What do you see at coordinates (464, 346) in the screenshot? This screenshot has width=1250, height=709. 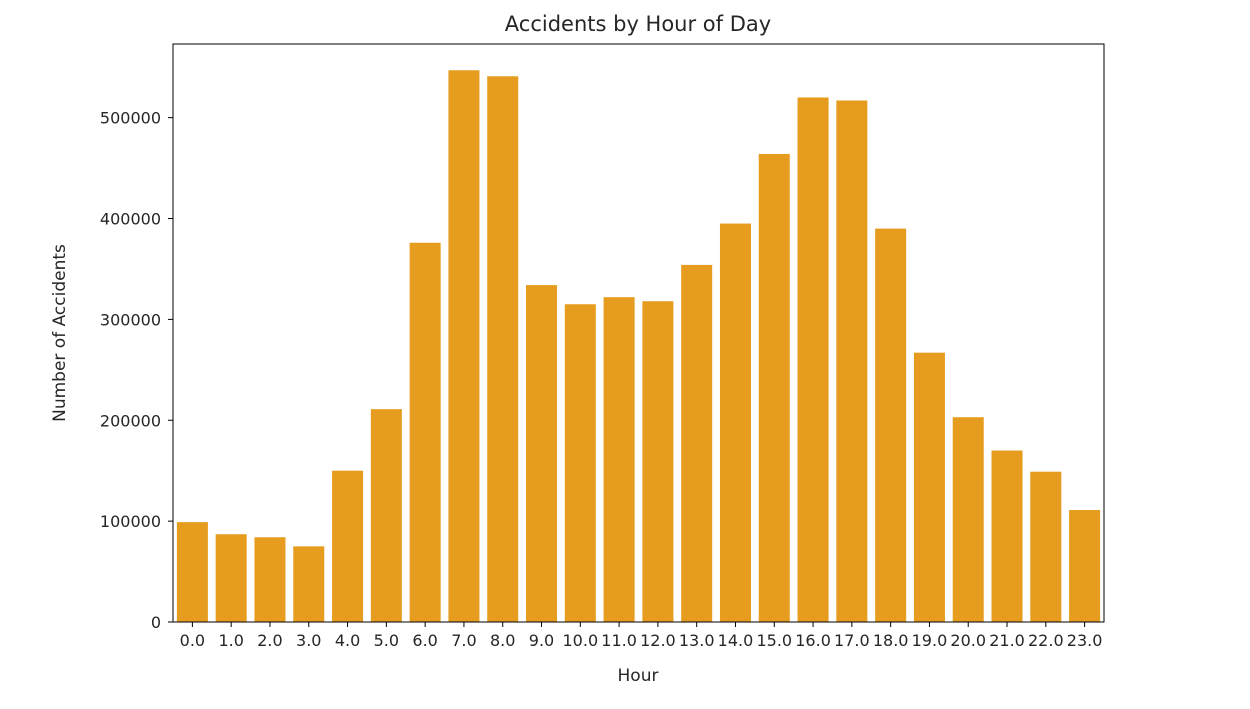 I see `bar-7.0` at bounding box center [464, 346].